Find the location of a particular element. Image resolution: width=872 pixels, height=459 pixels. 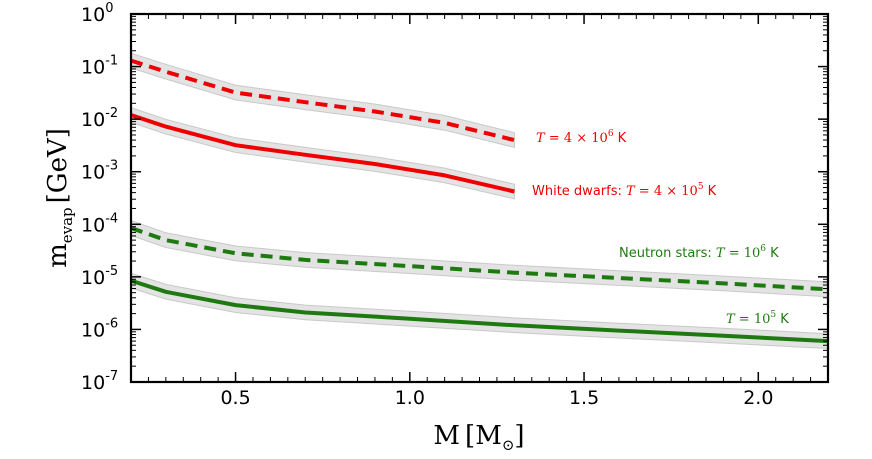

x-tick-label: 1.5 is located at coordinates (584, 398).